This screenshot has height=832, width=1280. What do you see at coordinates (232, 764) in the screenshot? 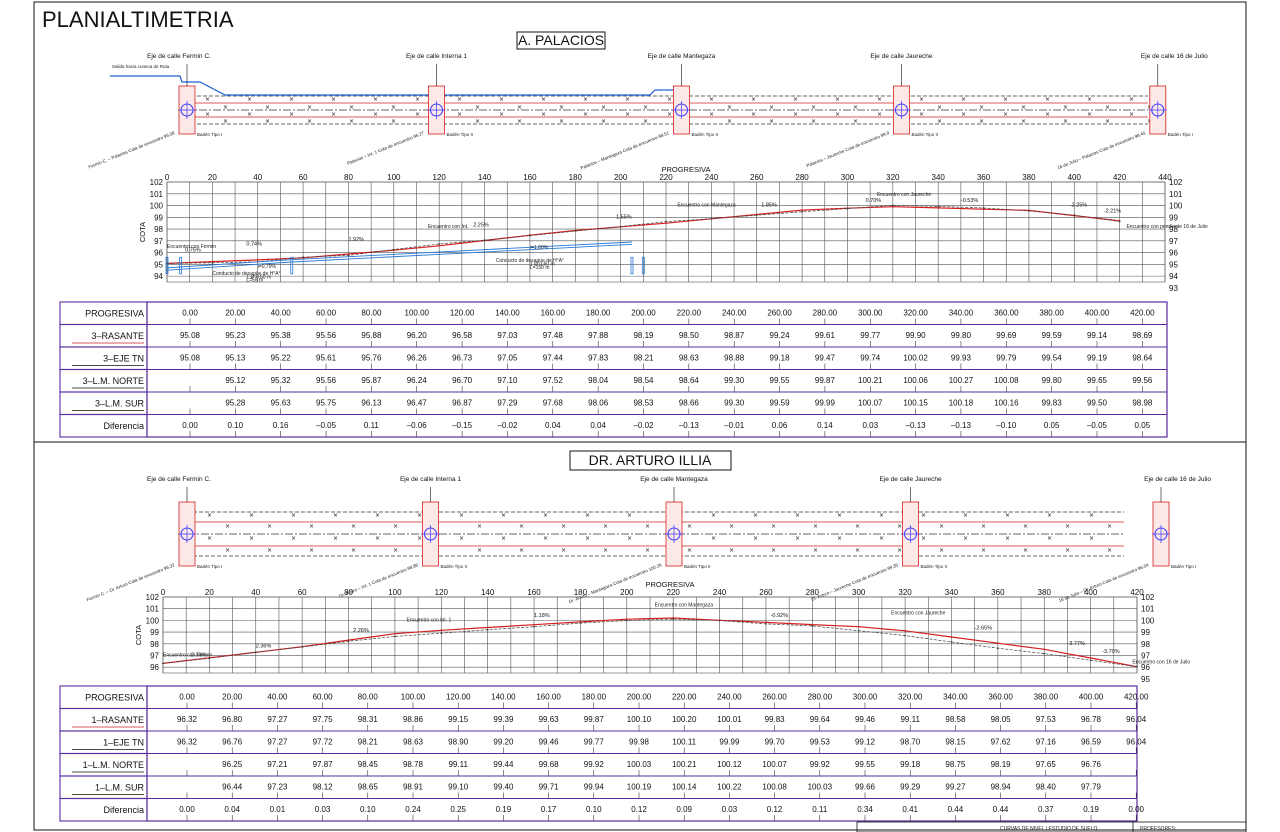
I see `table-cell: 96.25` at bounding box center [232, 764].